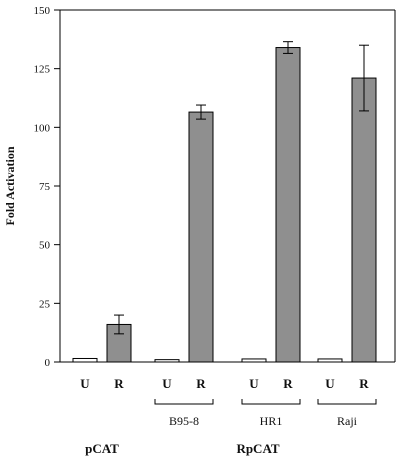  I want to click on group-label: B95-8, so click(184, 421).